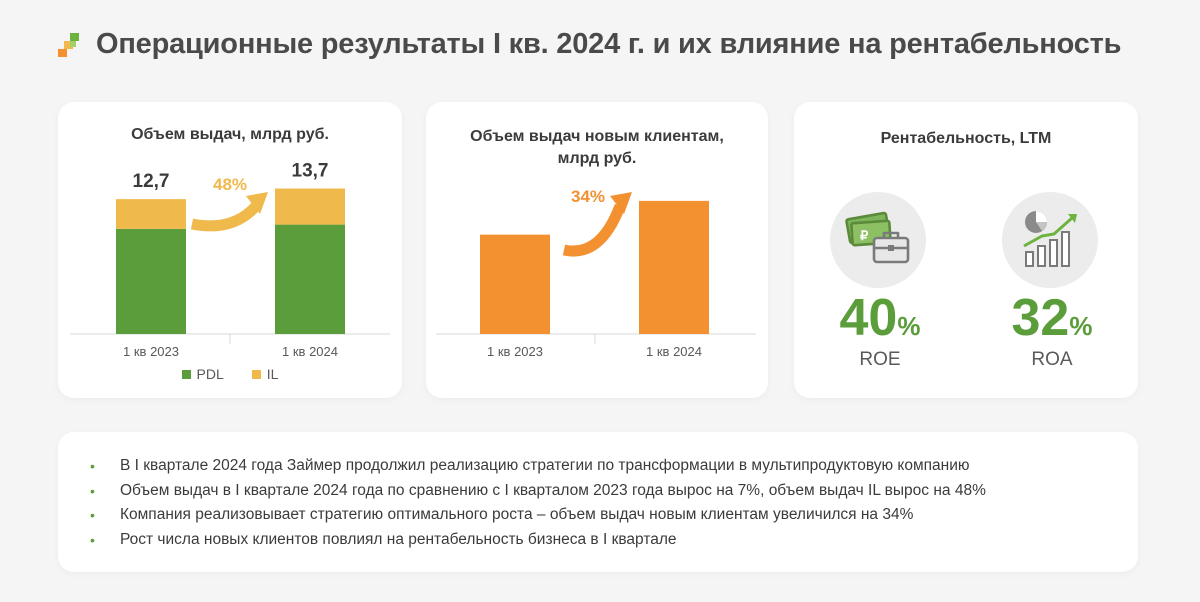 Image resolution: width=1200 pixels, height=602 pixels. What do you see at coordinates (265, 374) in the screenshot?
I see `legend-item-il: IL` at bounding box center [265, 374].